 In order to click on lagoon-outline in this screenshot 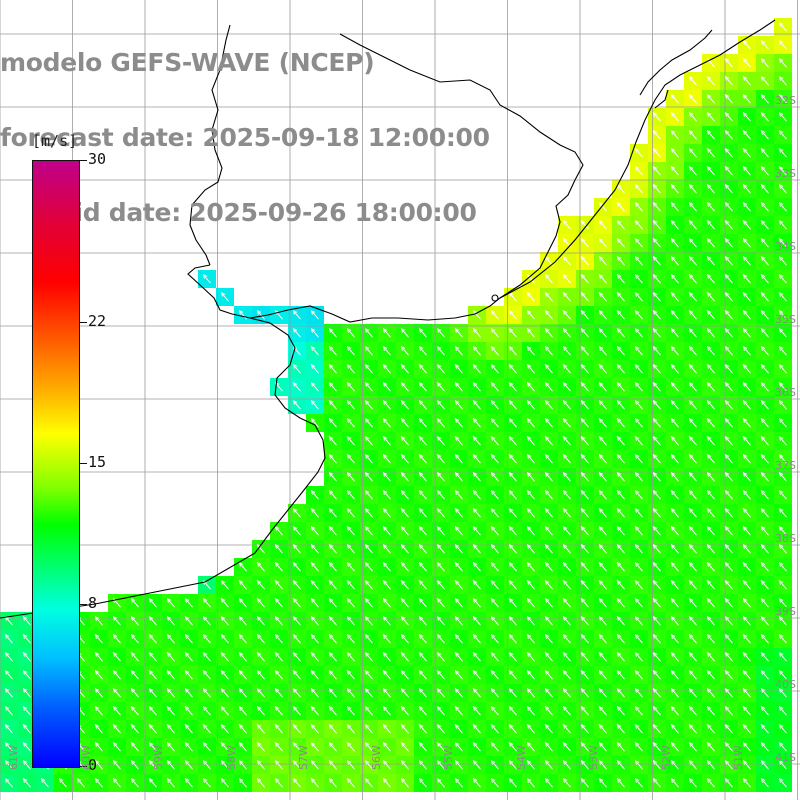, I will do `click(676, 69)`.